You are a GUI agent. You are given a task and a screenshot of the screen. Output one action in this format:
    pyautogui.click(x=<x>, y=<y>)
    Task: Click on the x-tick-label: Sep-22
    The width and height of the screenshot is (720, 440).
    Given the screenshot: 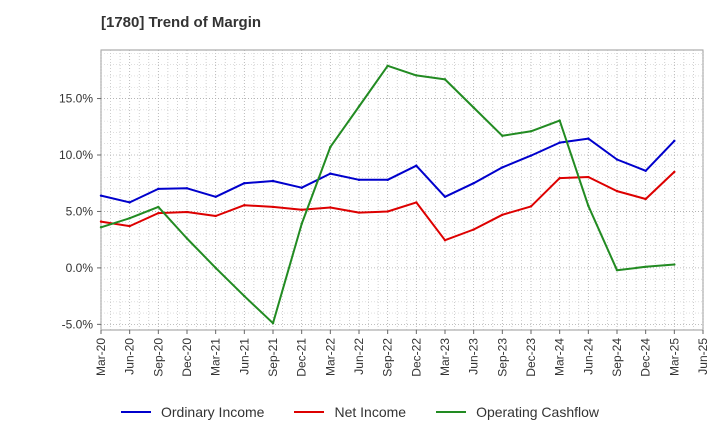 What is the action you would take?
    pyautogui.click(x=388, y=357)
    